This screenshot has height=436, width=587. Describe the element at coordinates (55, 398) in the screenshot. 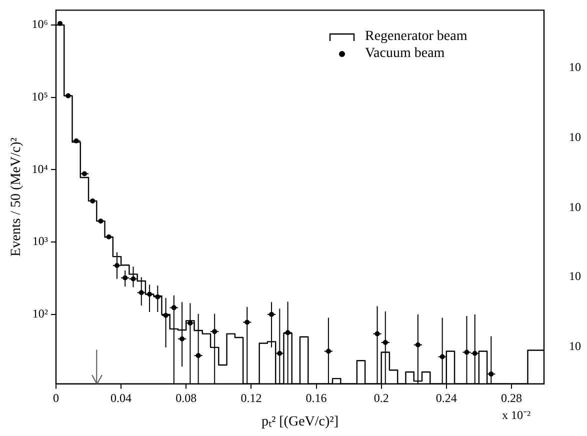

I see `x-tick-label: 0` at that location.